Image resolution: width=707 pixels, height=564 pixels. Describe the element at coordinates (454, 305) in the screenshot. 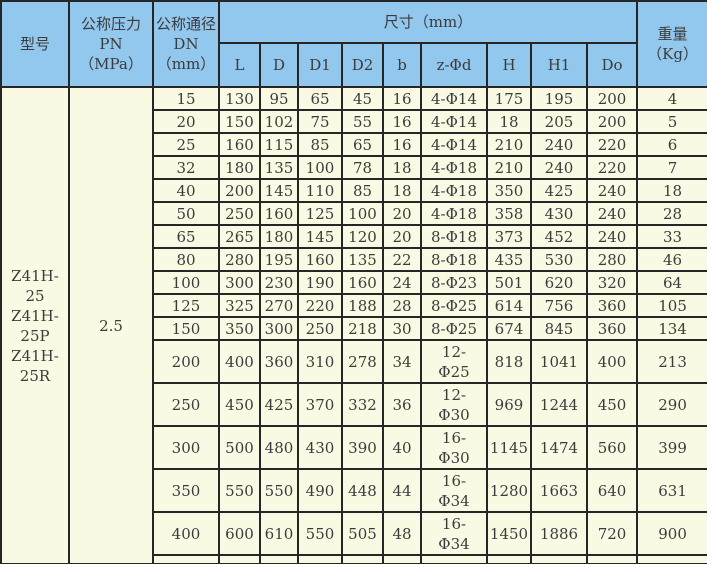

I see `cell-z-phi-d: 8-Φ25` at that location.